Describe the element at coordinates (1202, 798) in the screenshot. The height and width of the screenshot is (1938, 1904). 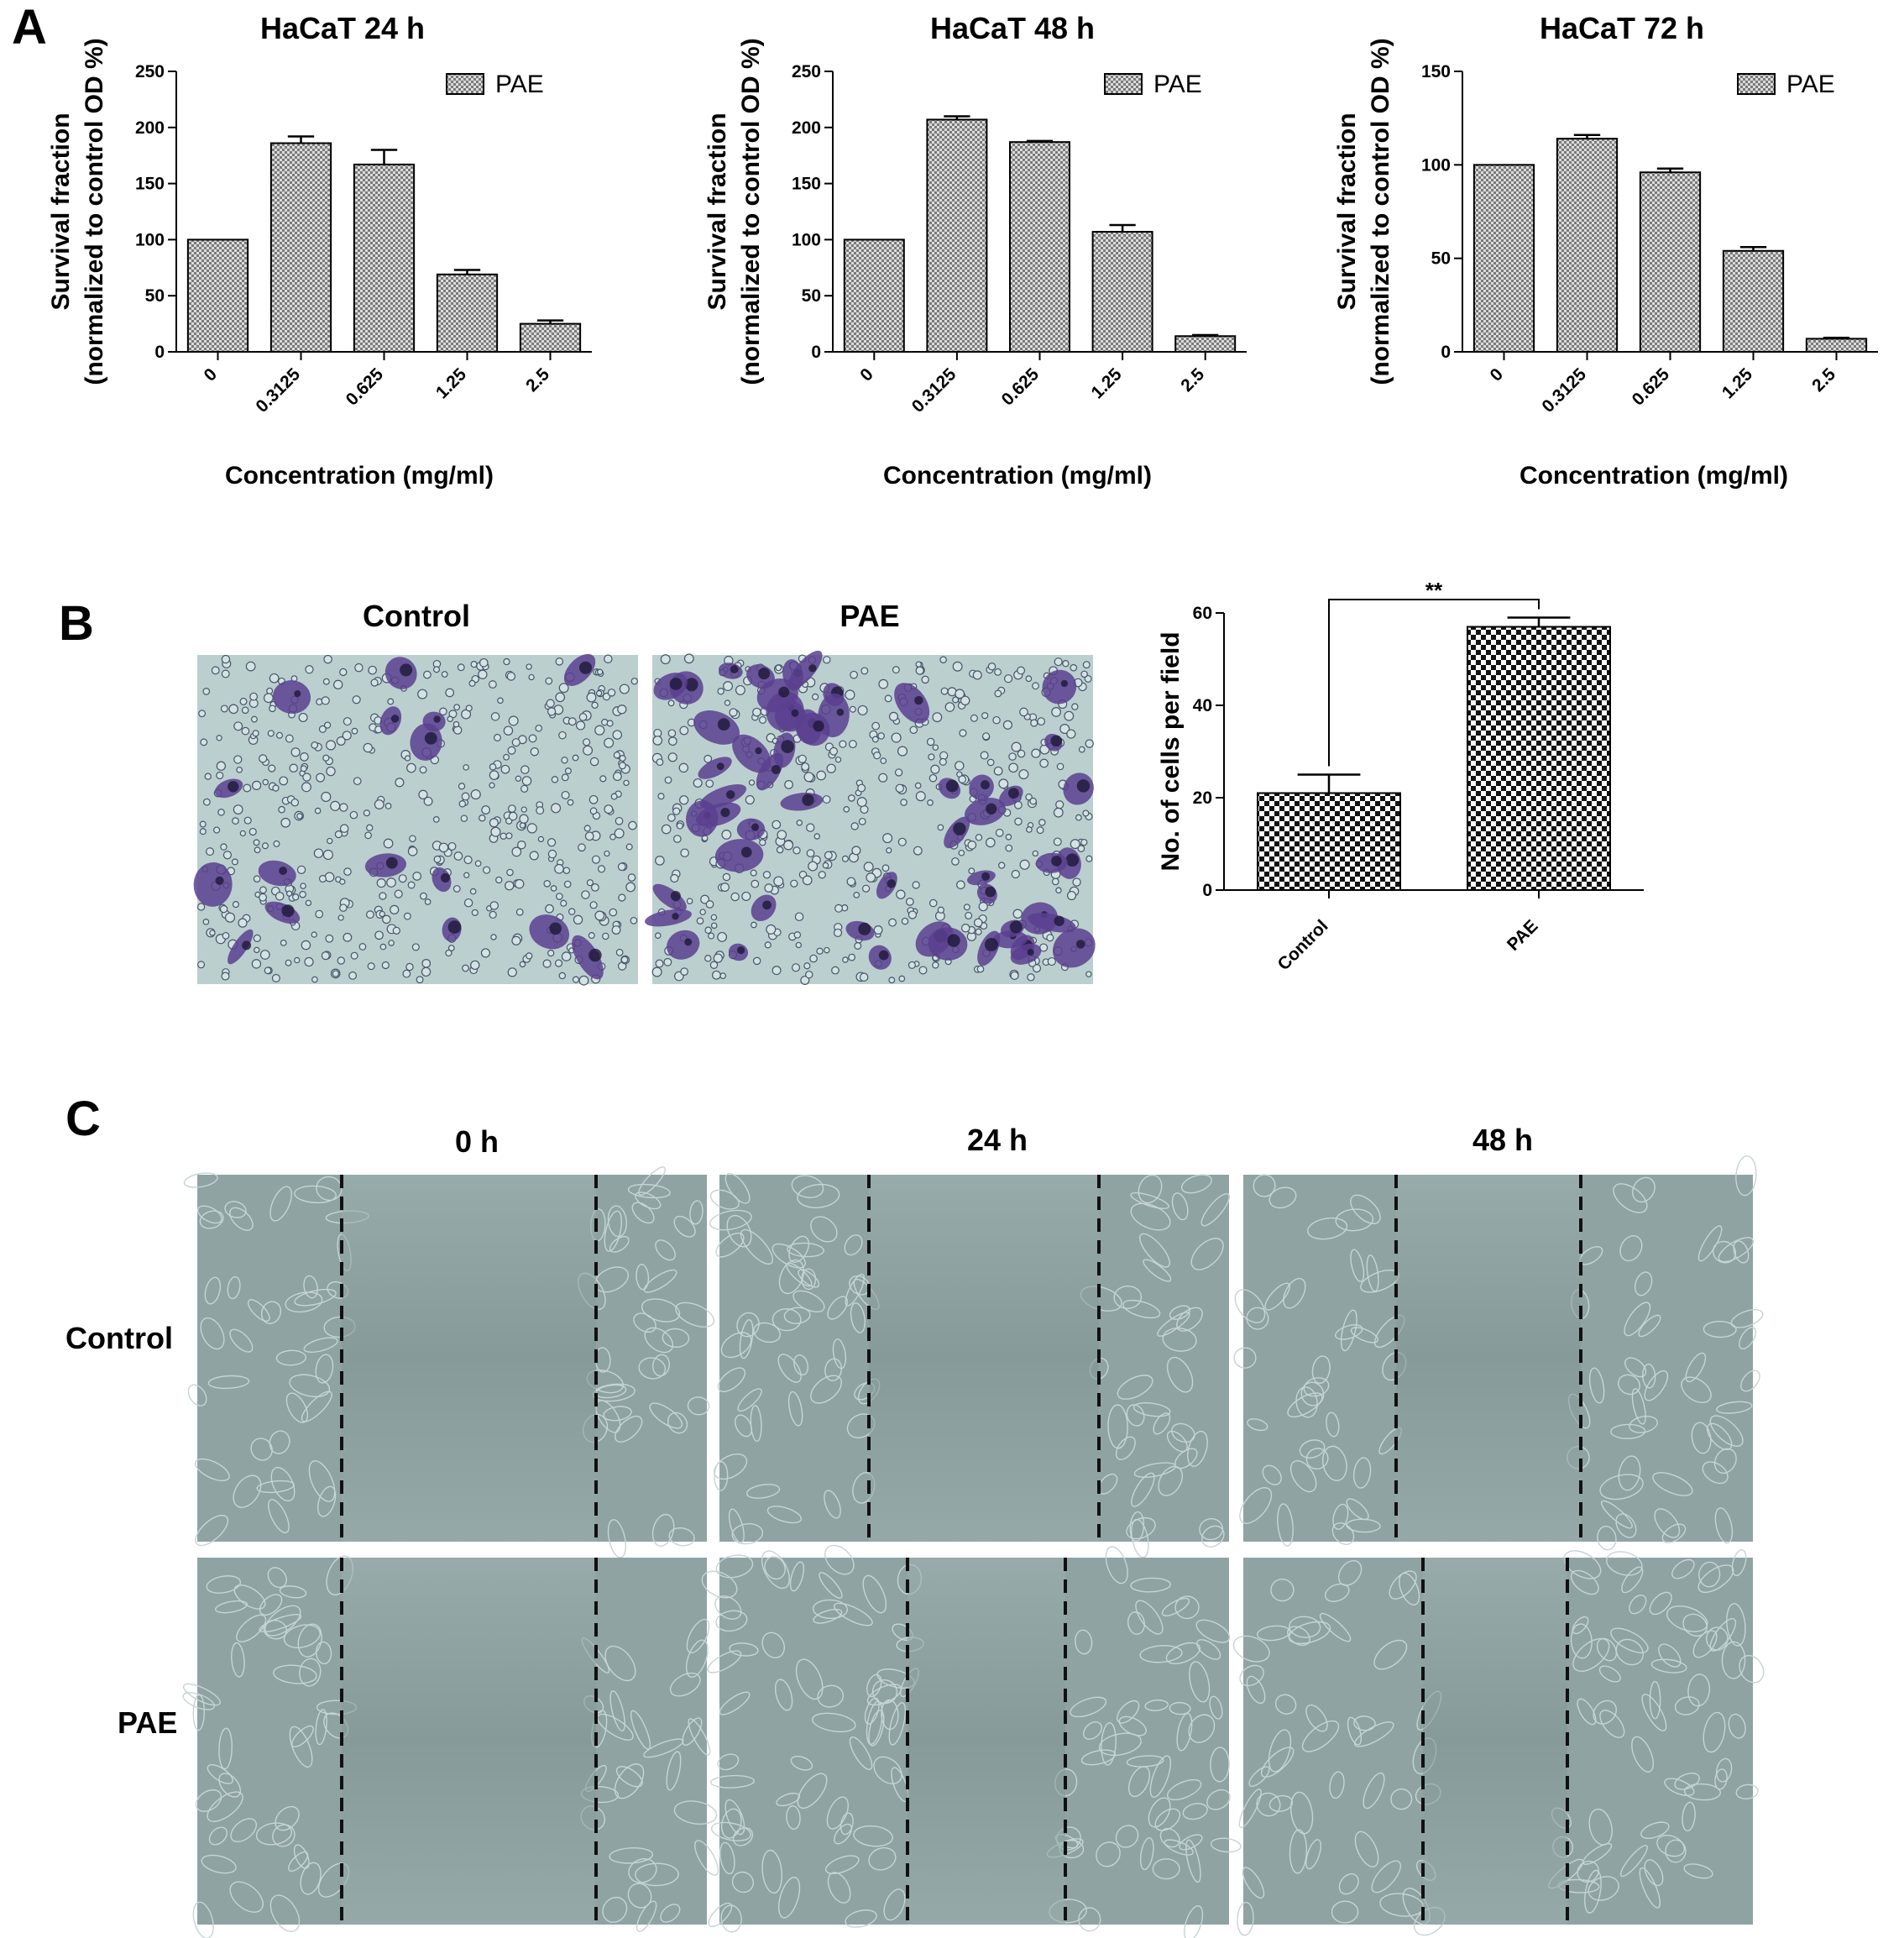
I see `y-tick-label: 20` at that location.